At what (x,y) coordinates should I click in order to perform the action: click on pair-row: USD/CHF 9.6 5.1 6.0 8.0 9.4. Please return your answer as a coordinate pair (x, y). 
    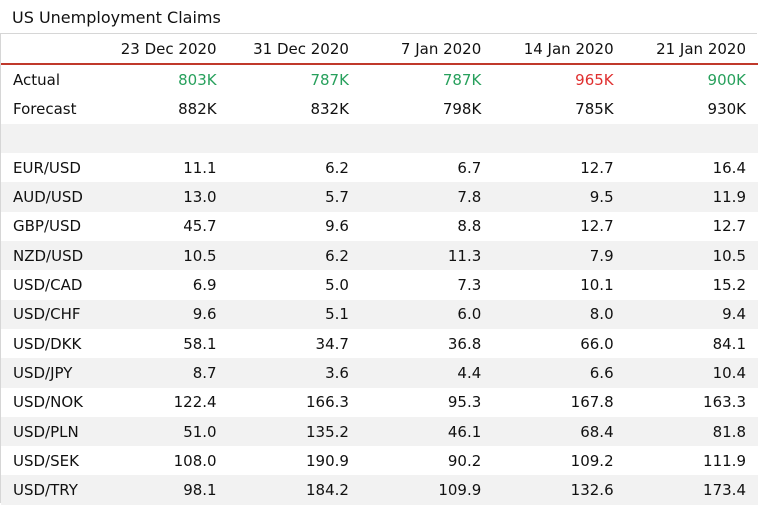
    Looking at the image, I should click on (379, 314).